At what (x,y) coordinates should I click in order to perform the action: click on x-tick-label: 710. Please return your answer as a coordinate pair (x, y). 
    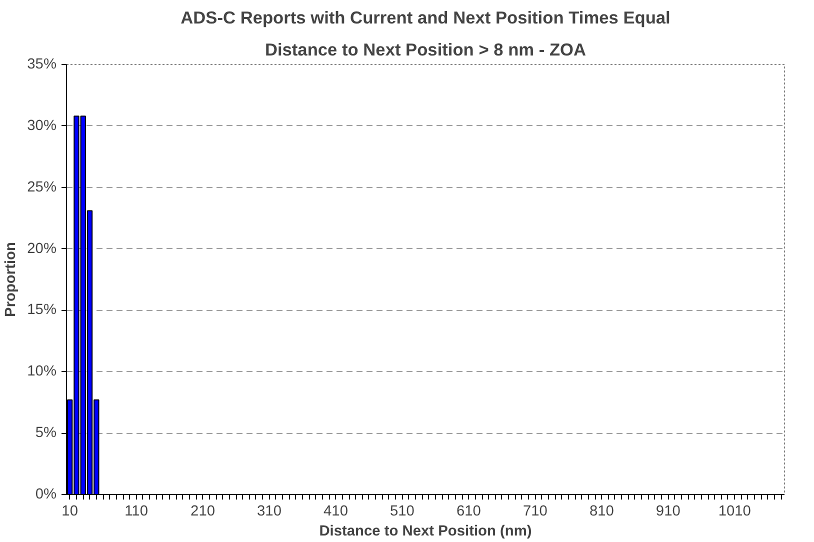
    Looking at the image, I should click on (535, 512).